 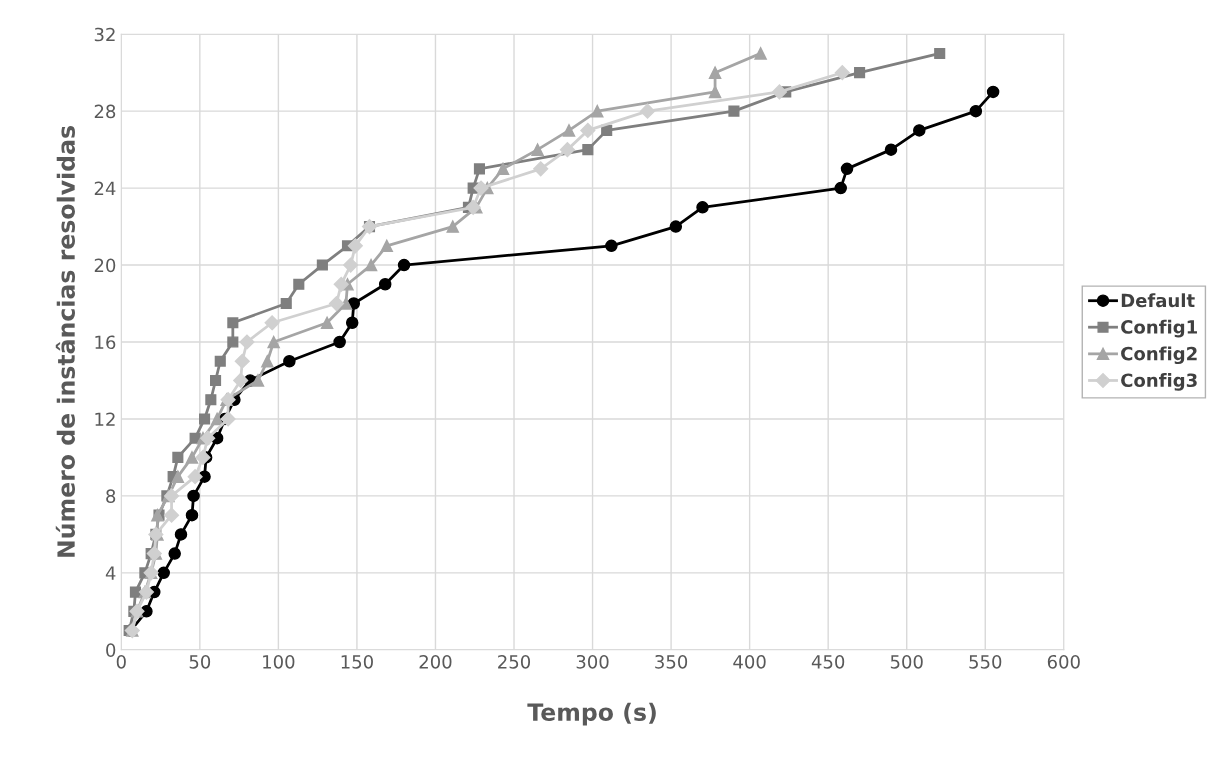 What do you see at coordinates (279, 661) in the screenshot?
I see `x-tick-label: 100` at bounding box center [279, 661].